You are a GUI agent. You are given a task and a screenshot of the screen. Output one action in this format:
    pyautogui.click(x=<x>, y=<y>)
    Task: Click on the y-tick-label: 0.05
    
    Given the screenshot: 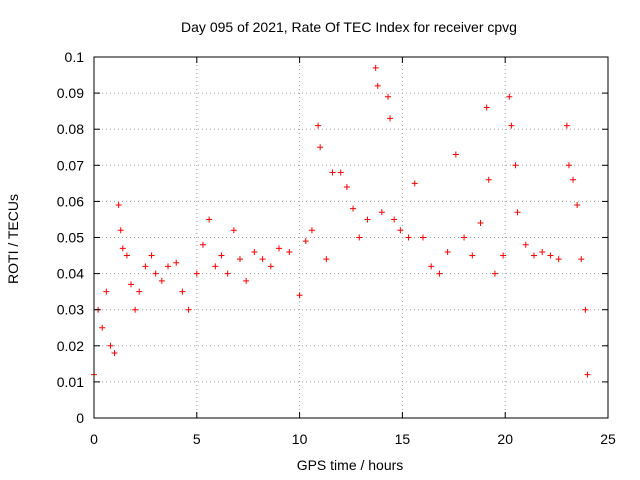 What is the action you would take?
    pyautogui.click(x=70, y=238)
    